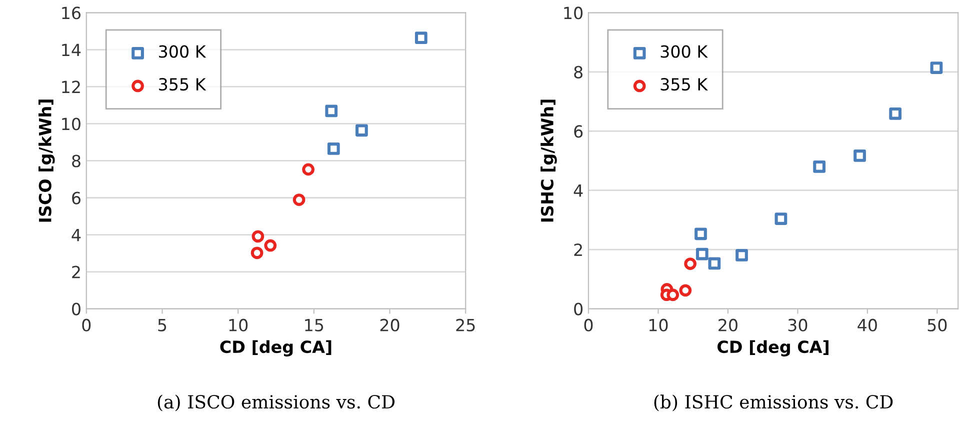 This screenshot has height=423, width=960. Describe the element at coordinates (276, 403) in the screenshot. I see `text: (a) ISCO emissions vs. CD` at that location.